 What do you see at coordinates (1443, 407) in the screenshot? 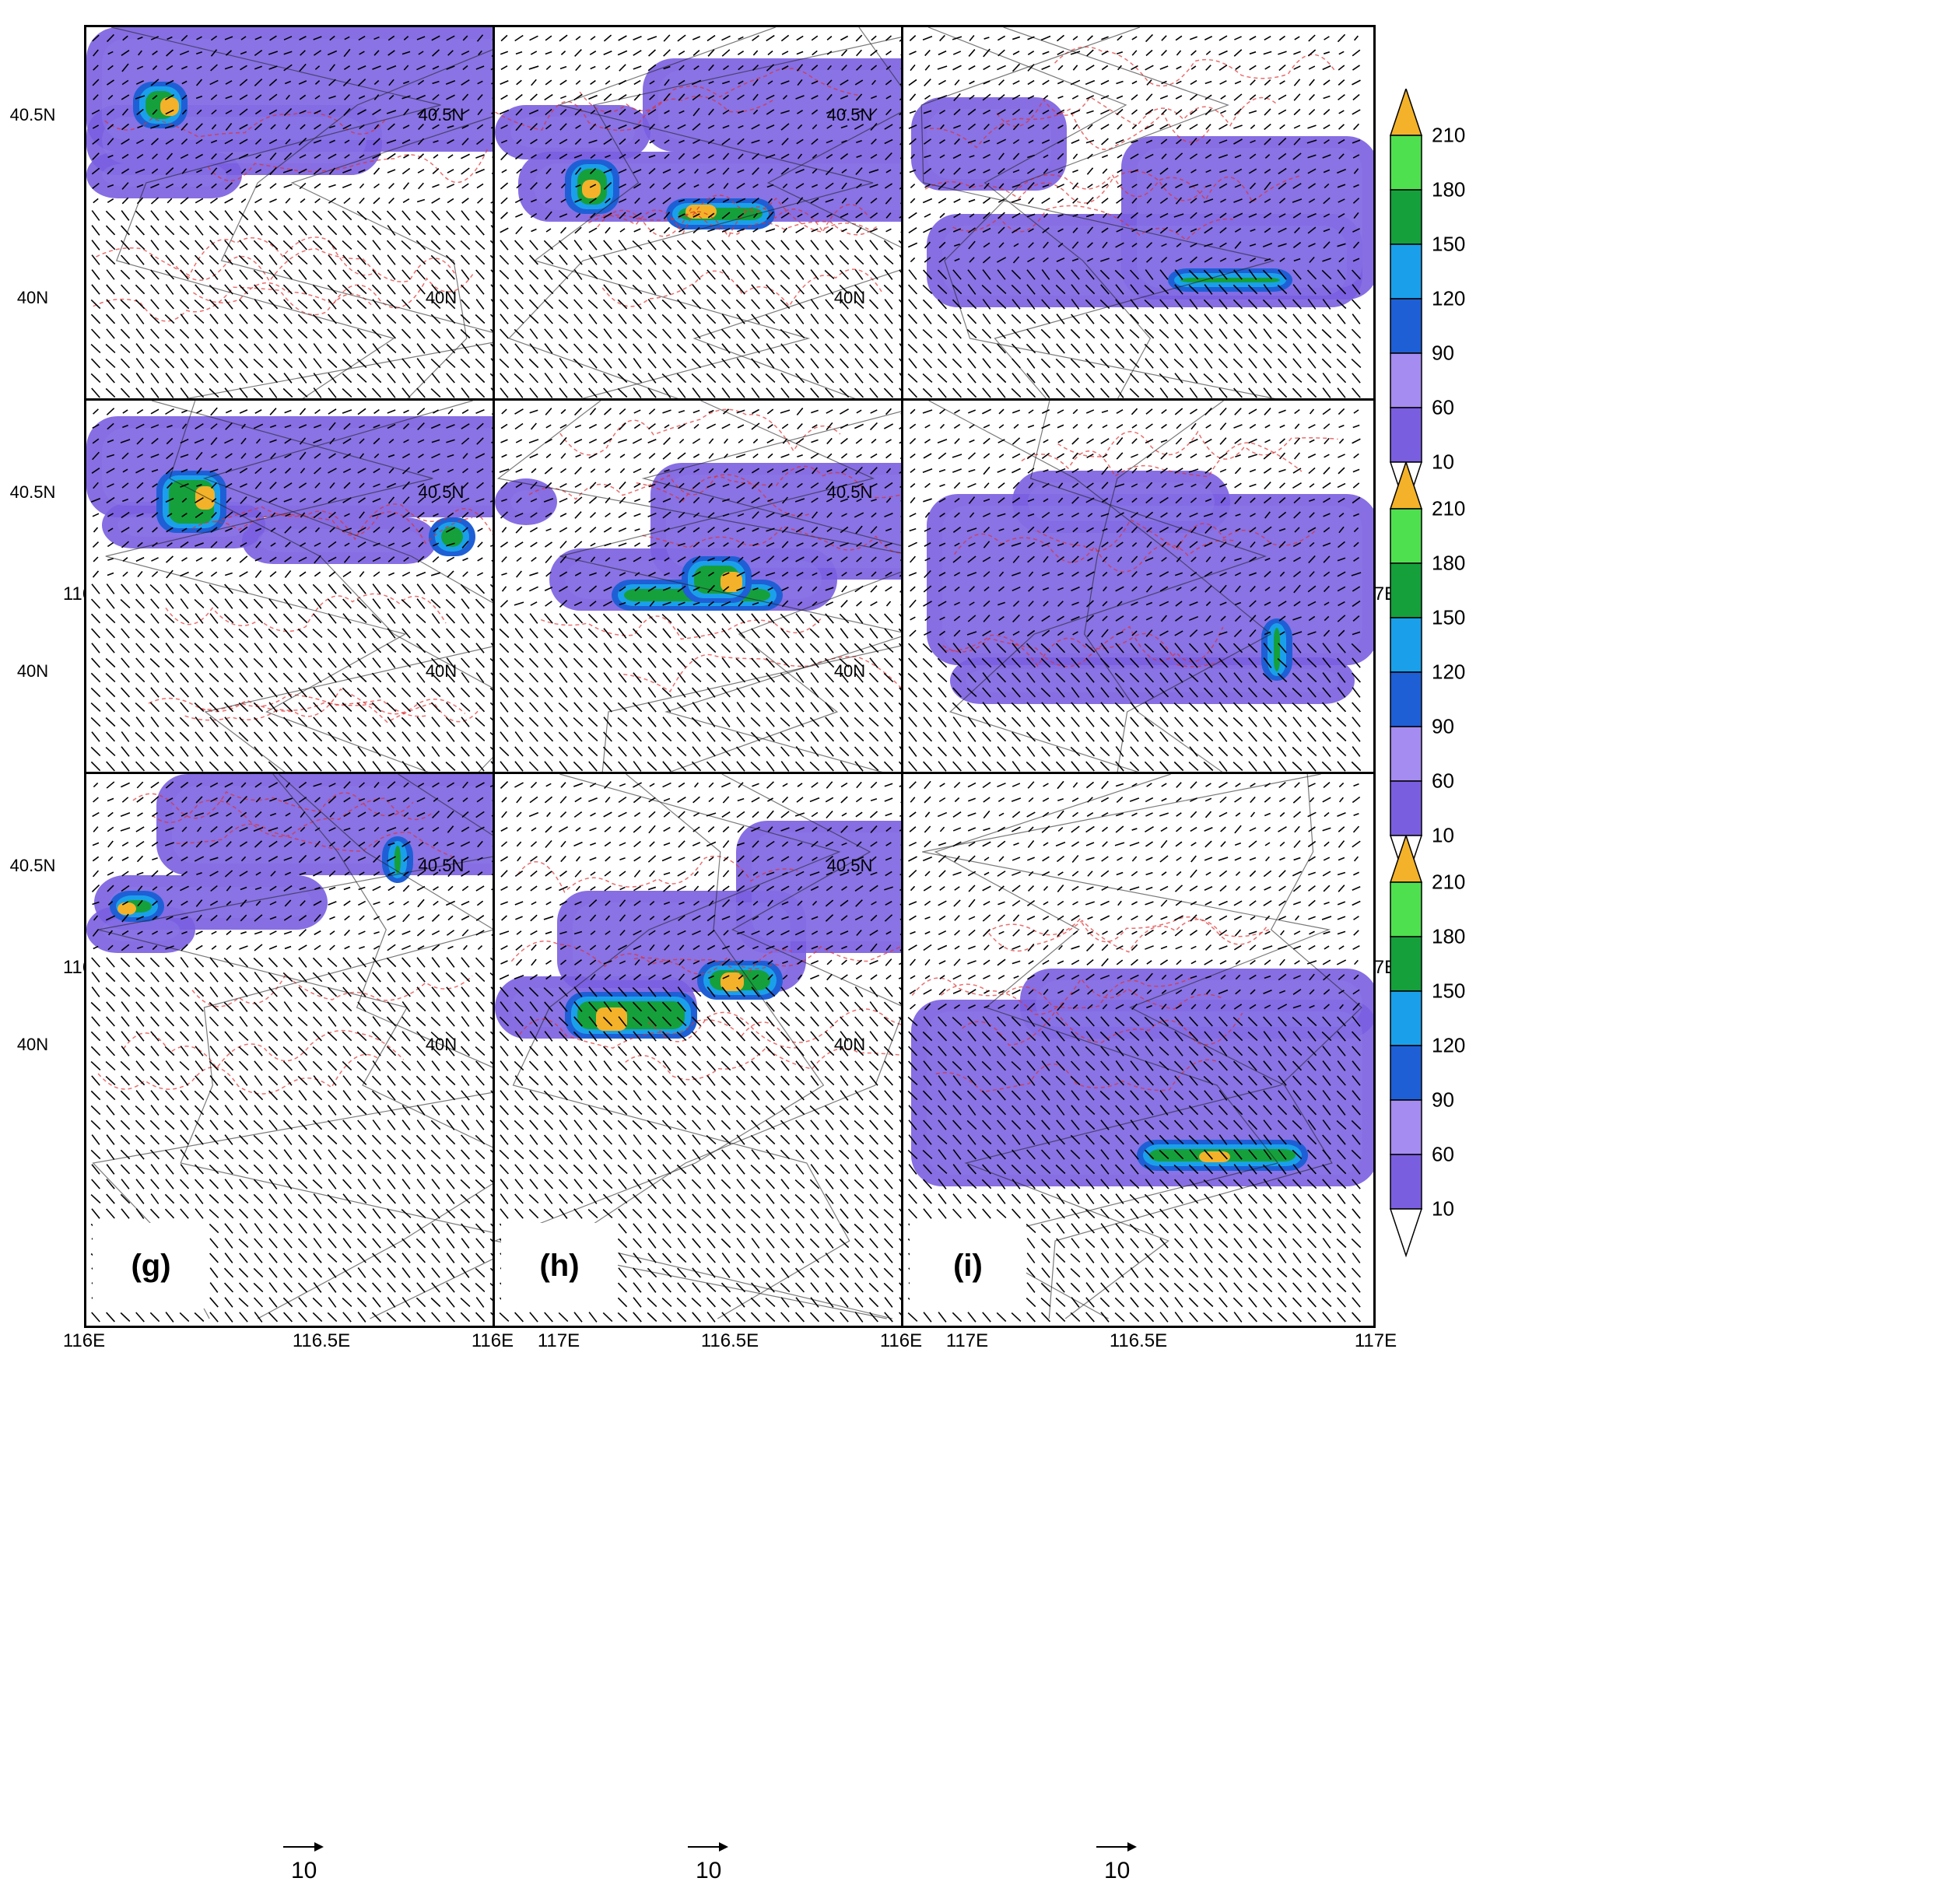
I see `colorbar-tick-label: 60` at bounding box center [1443, 407].